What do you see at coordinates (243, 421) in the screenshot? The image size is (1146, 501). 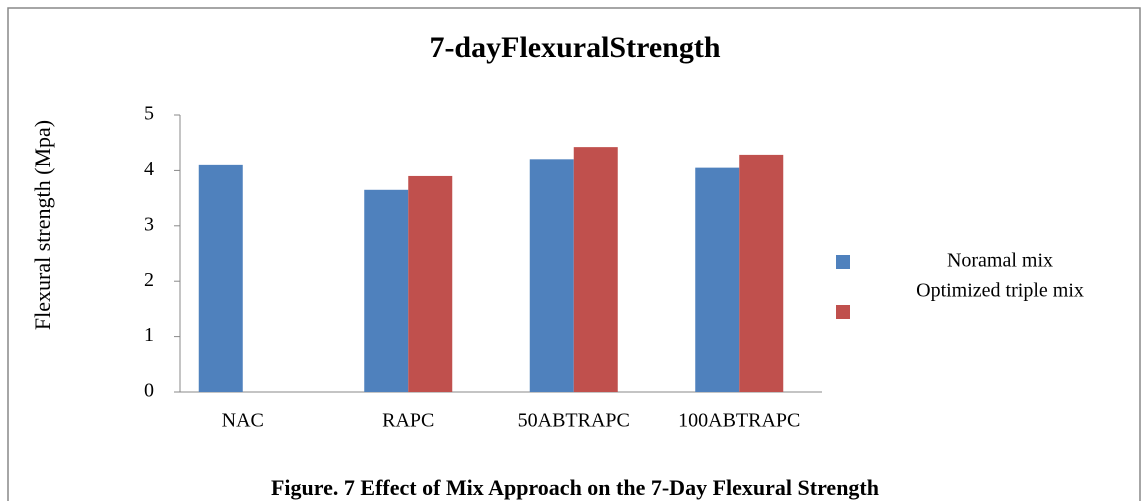 I see `x-tick-label: NAC` at bounding box center [243, 421].